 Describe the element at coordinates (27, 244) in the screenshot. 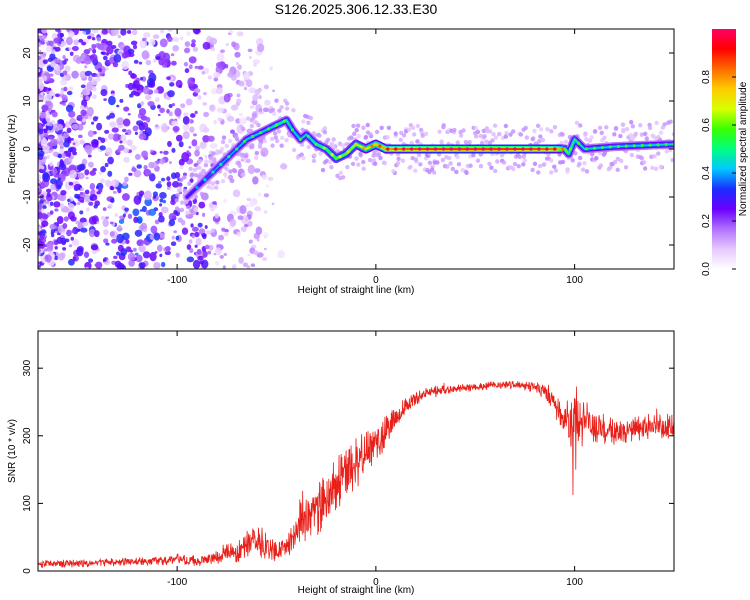

I see `spectrogram-y-tick-label: -20` at that location.